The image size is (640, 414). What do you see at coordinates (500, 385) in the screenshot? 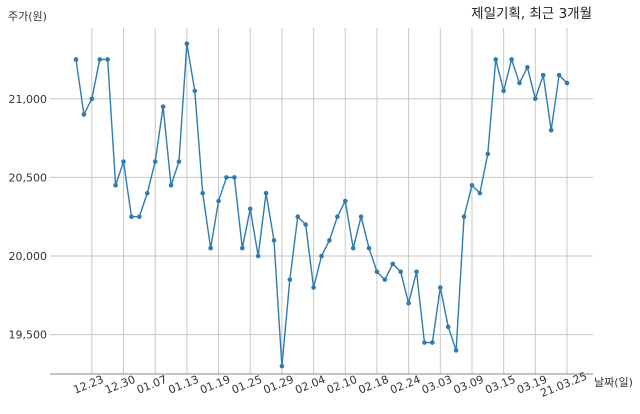
I see `x-tick-label: 03.15` at bounding box center [500, 385].